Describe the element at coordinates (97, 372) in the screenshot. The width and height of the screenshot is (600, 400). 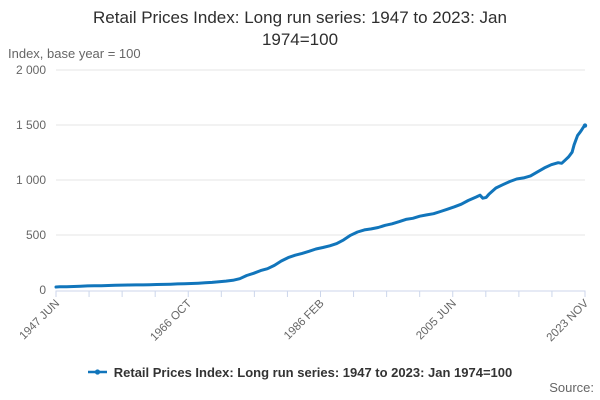
I see `legend-line-marker-icon` at that location.